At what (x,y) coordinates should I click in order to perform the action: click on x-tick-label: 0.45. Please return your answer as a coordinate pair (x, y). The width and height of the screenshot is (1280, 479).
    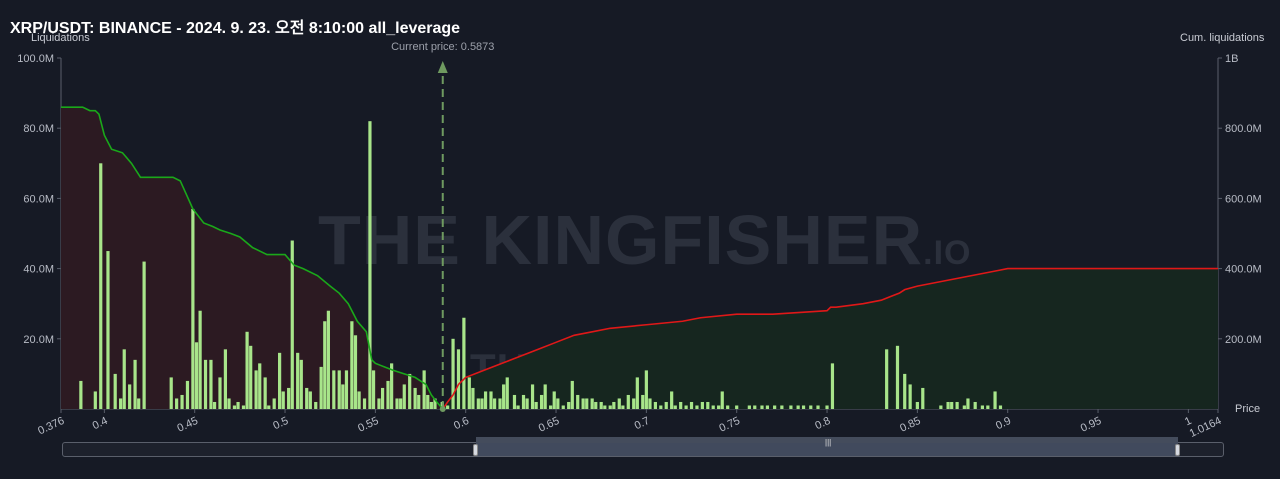
    Looking at the image, I should click on (187, 425).